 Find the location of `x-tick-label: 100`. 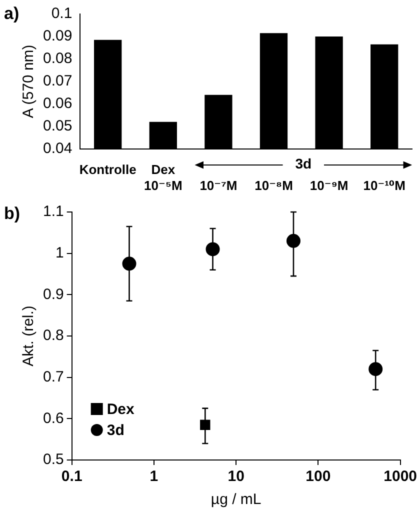

x-tick-label: 100 is located at coordinates (318, 477).